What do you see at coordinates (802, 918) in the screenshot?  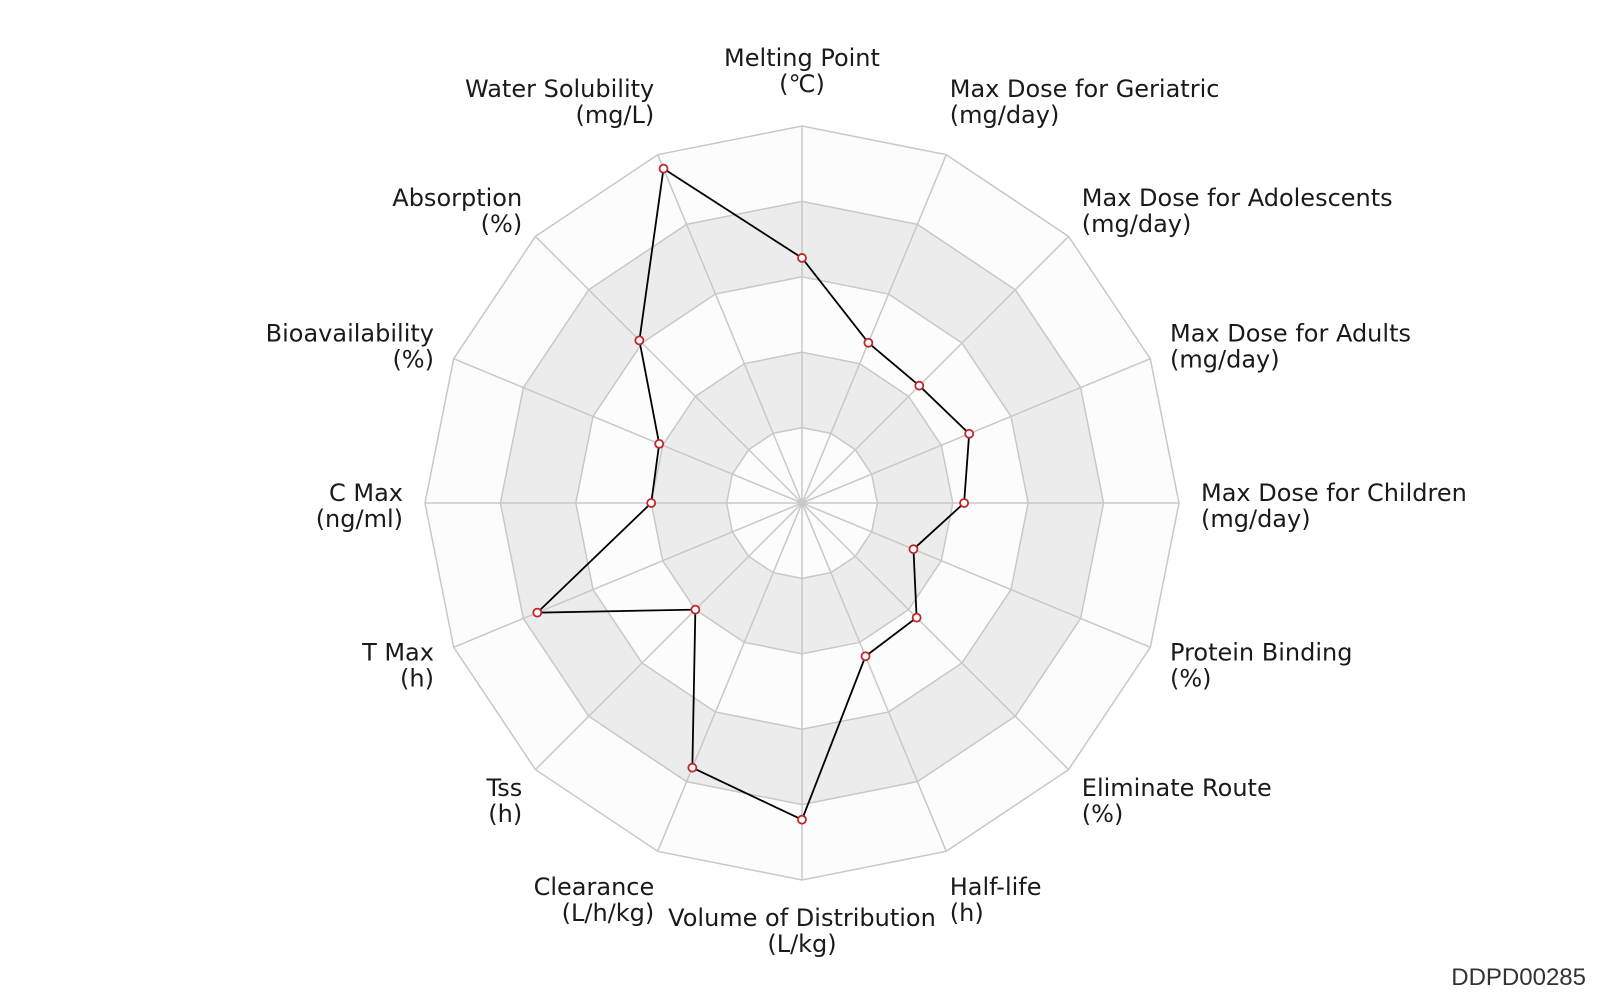 I see `axis-label-name: Volume of Distribution` at bounding box center [802, 918].